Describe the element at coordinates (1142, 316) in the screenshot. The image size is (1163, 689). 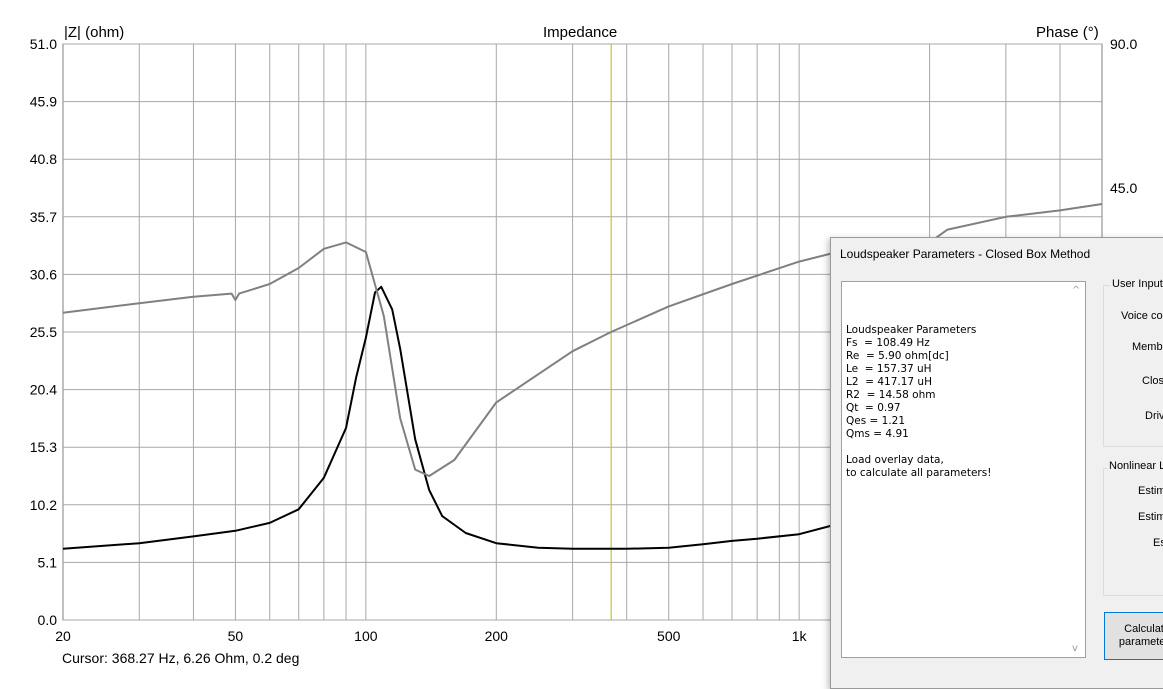
I see `field-label-voice-coil: Voice coil` at that location.